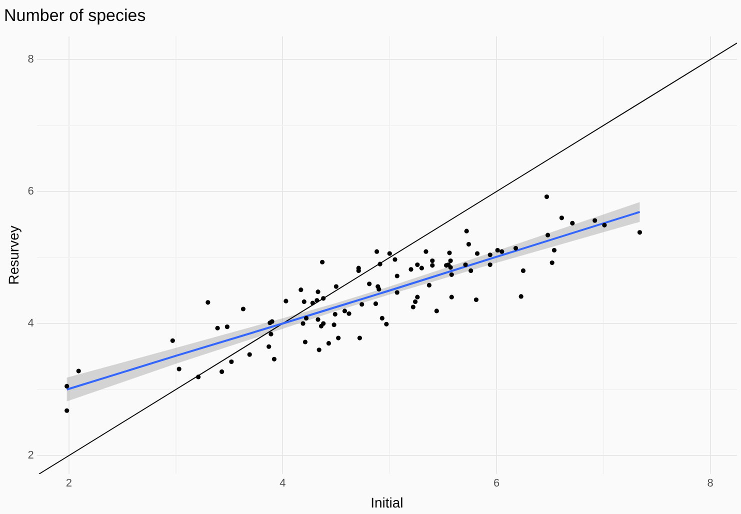  I want to click on chart-title: Number of species, so click(75, 15).